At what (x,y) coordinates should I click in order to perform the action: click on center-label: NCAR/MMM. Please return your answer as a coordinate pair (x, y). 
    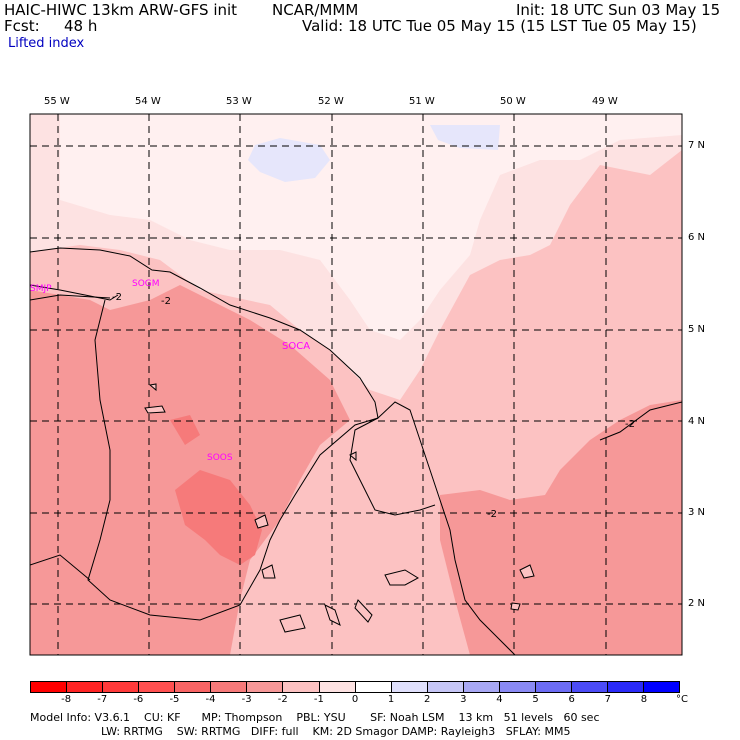
    Looking at the image, I should click on (315, 10).